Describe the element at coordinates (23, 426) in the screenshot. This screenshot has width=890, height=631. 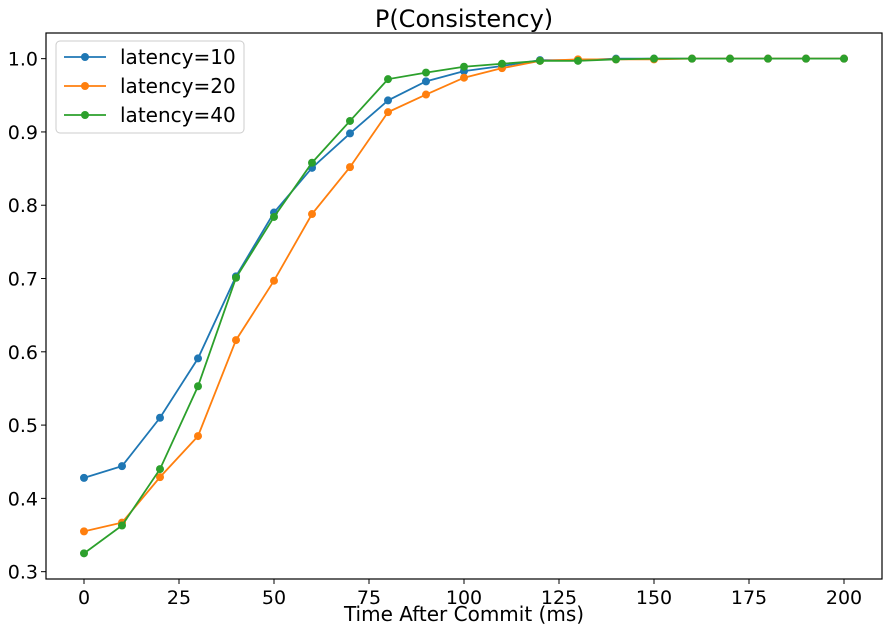
I see `y-tick-label: 0.5` at that location.